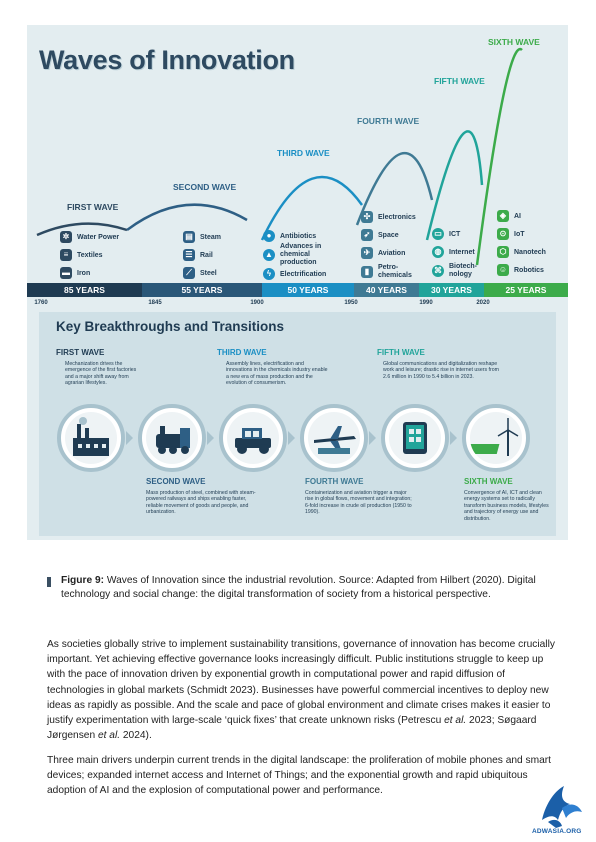  What do you see at coordinates (367, 217) in the screenshot?
I see `circuit-icon: ✣` at bounding box center [367, 217].